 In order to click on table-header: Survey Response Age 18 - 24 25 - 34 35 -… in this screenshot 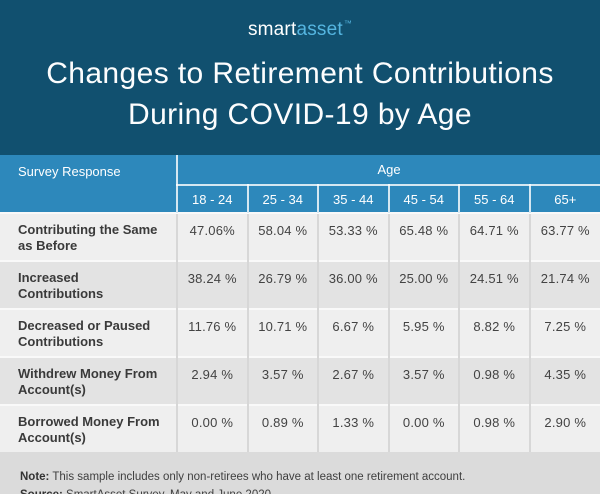, I will do `click(300, 184)`.